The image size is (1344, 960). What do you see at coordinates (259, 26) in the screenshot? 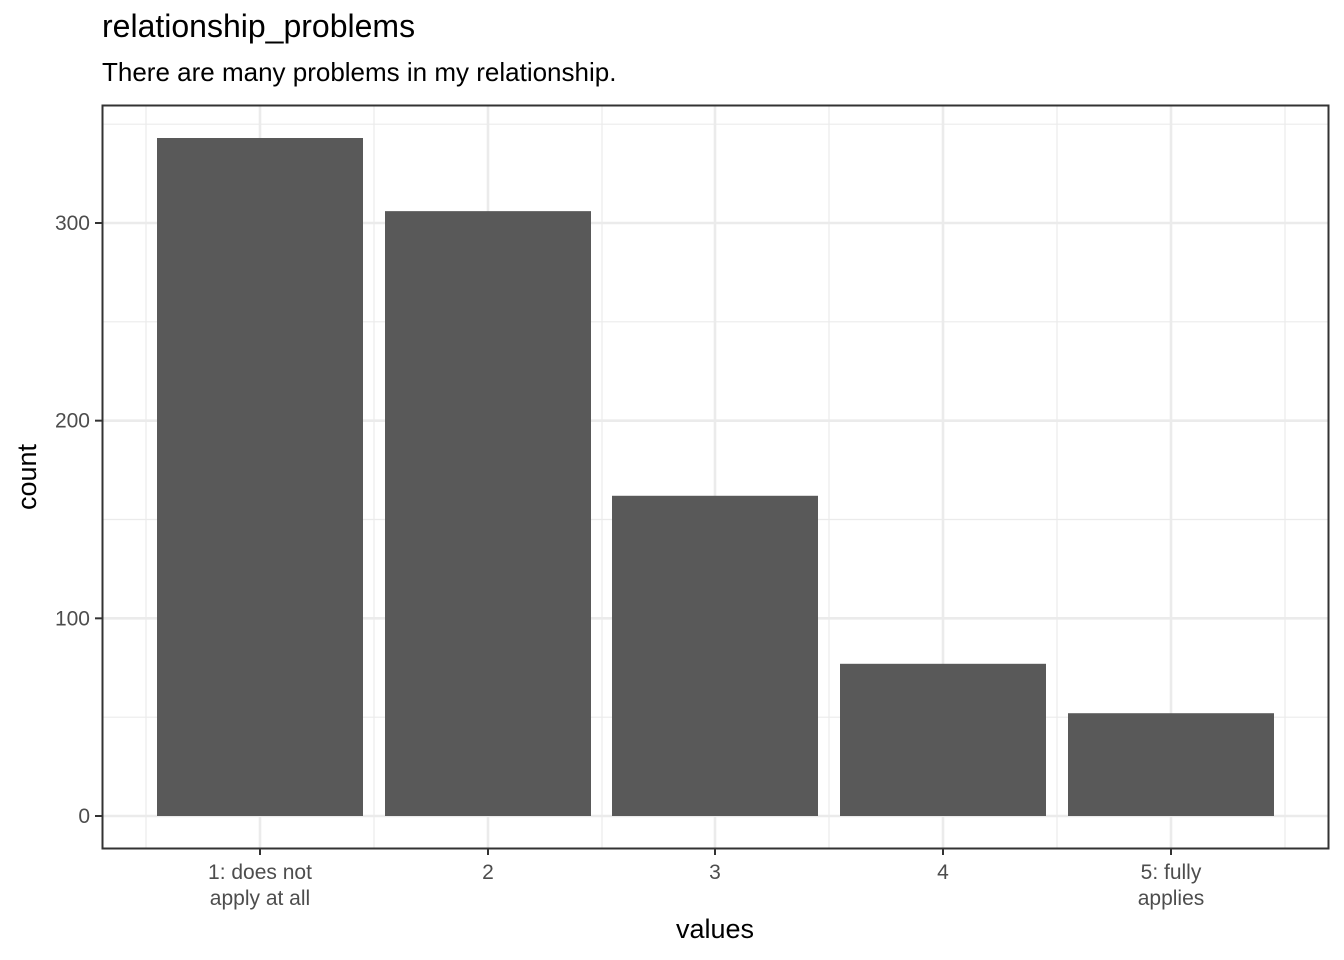
I see `chart-title: relationship_problems` at bounding box center [259, 26].